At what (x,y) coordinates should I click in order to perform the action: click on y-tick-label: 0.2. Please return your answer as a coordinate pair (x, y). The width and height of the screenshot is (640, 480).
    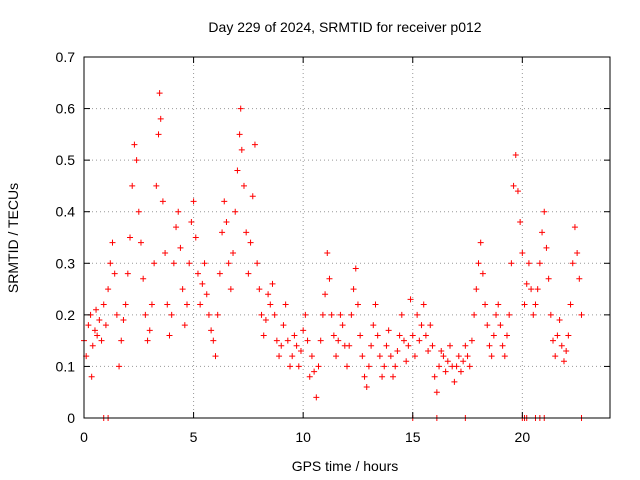
    Looking at the image, I should click on (66, 315).